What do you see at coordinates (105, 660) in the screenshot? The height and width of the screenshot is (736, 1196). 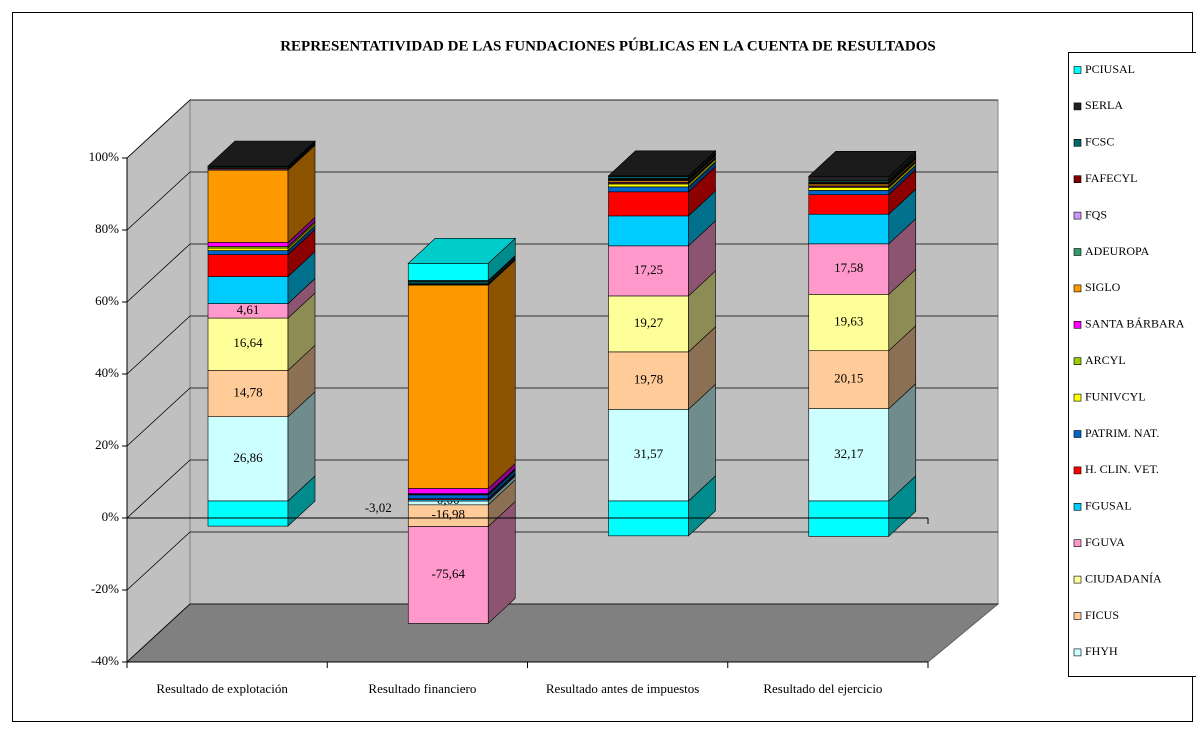 I see `y-tick-label: -40%` at bounding box center [105, 660].